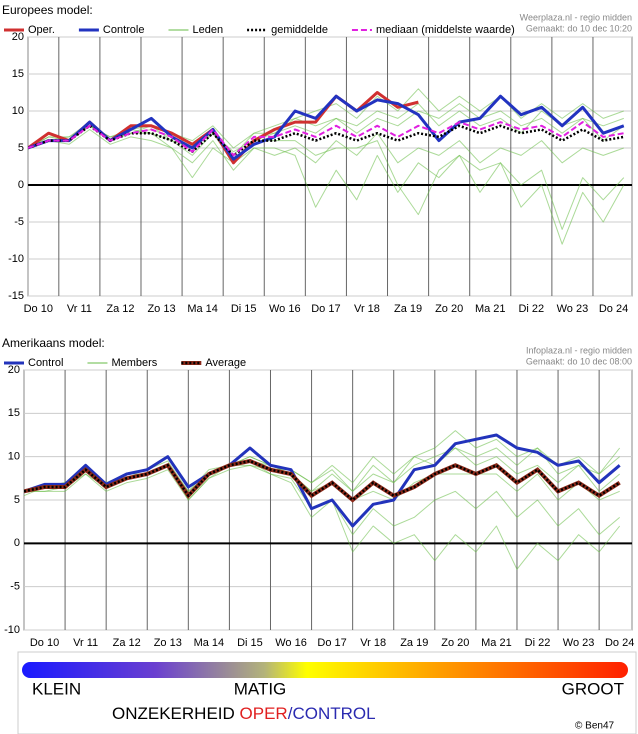 The width and height of the screenshot is (638, 734). What do you see at coordinates (579, 361) in the screenshot?
I see `credit: Gemaakt: do 10 dec 08:00` at bounding box center [579, 361].